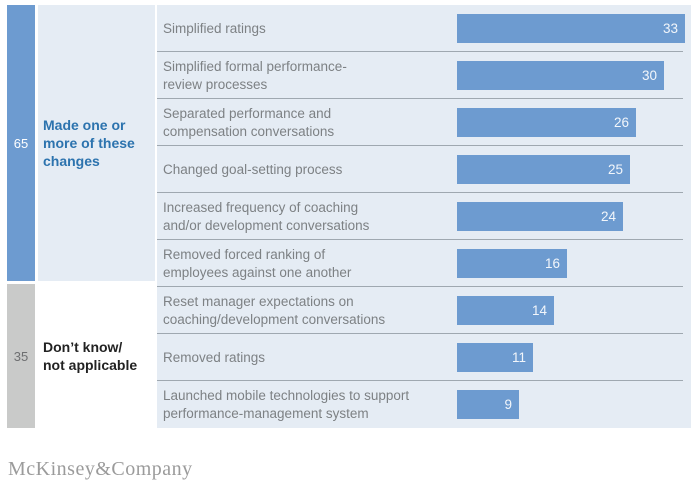 This screenshot has height=491, width=696. What do you see at coordinates (543, 169) in the screenshot?
I see `bar: 25` at bounding box center [543, 169].